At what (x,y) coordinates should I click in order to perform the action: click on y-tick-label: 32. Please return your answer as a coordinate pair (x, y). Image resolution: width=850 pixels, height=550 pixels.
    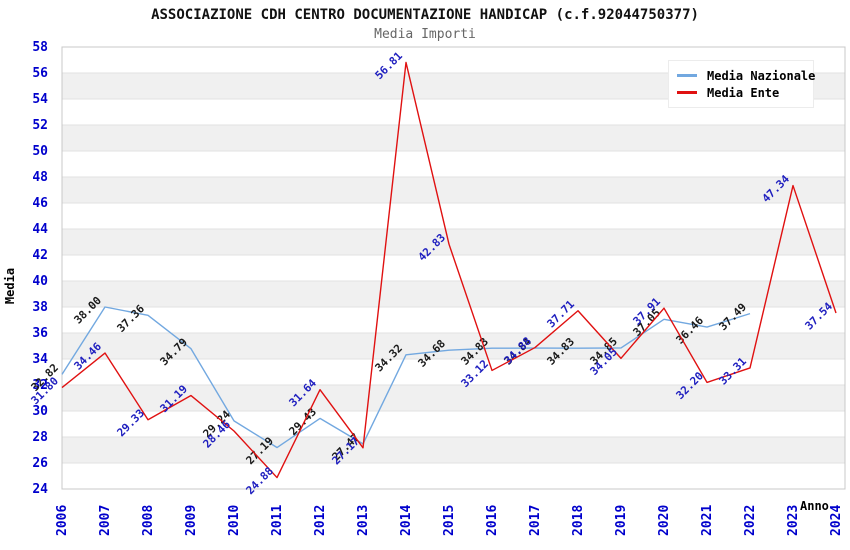
    Looking at the image, I should click on (40, 385).